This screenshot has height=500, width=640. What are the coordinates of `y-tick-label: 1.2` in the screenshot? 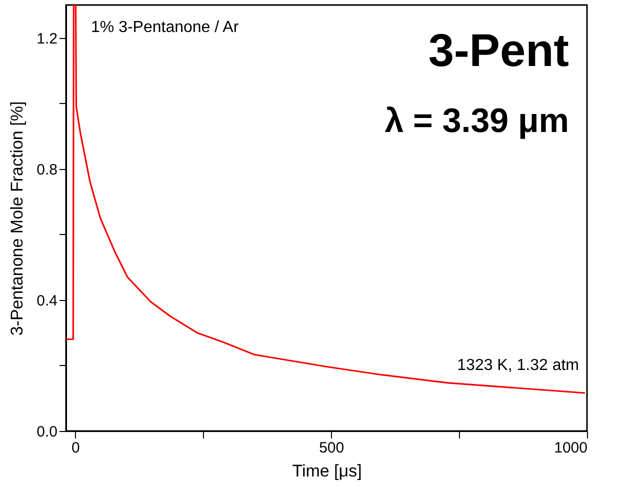 It's located at (47, 39).